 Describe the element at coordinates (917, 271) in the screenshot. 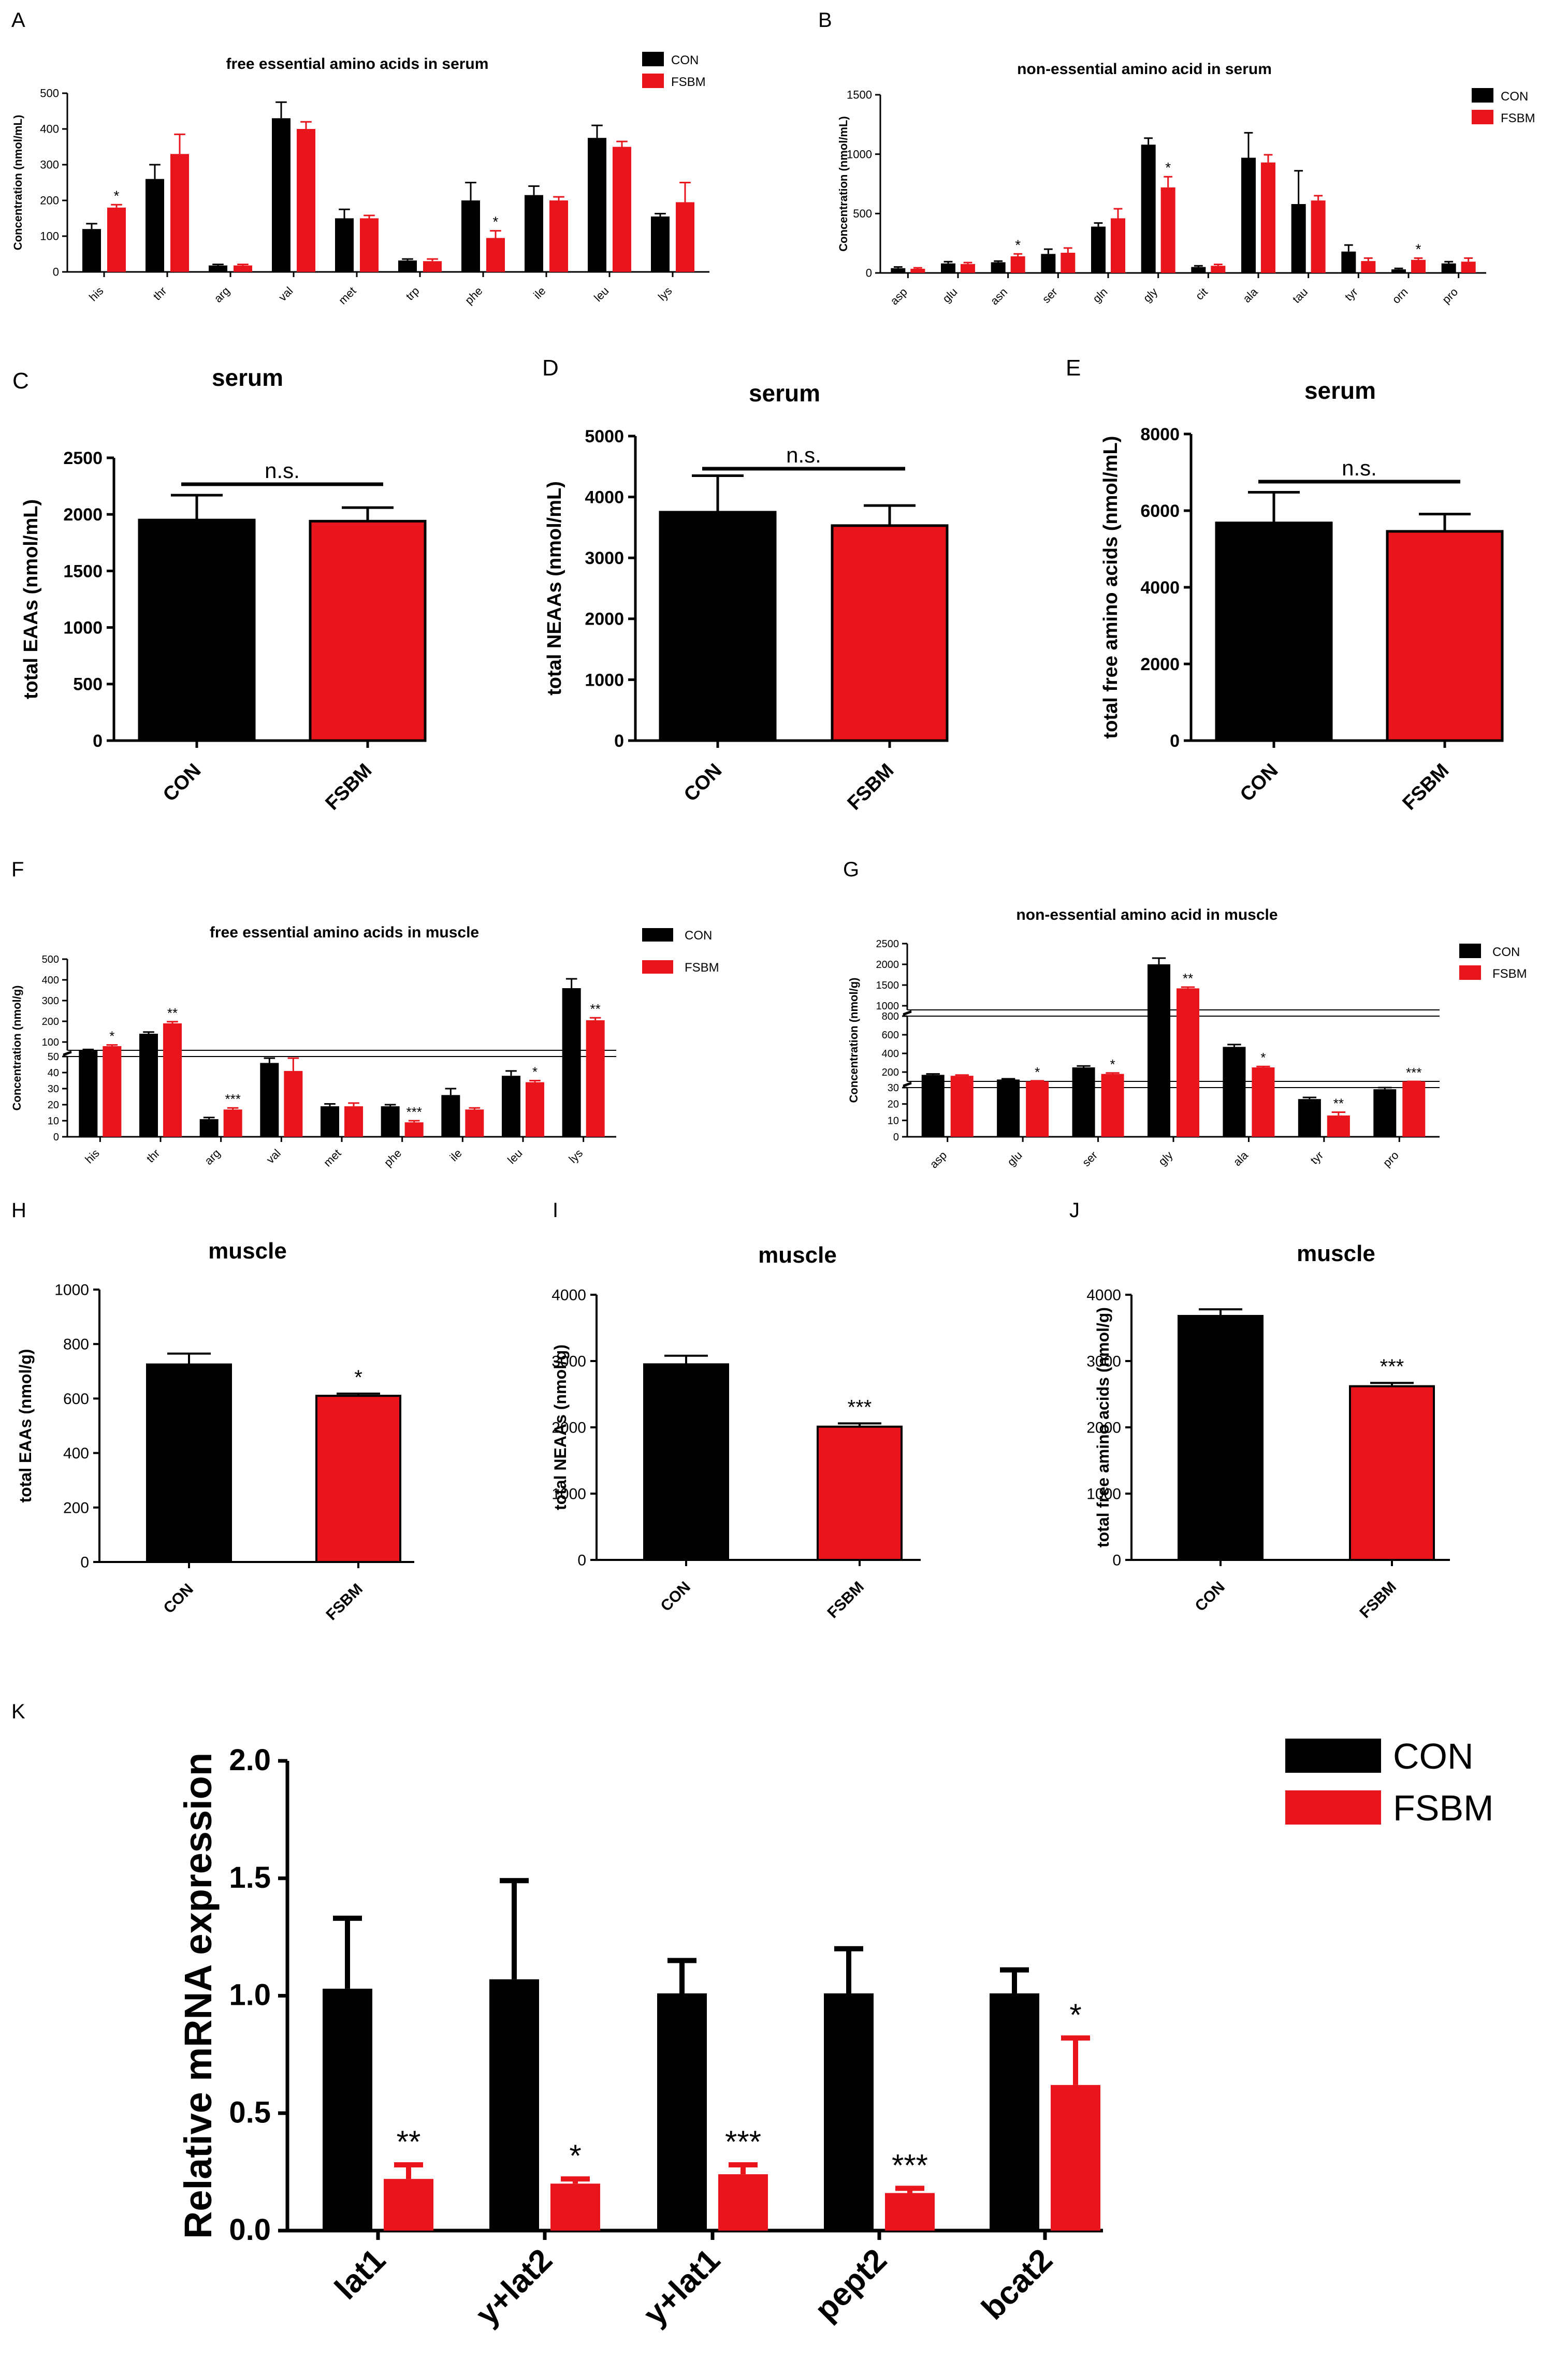

I see `bar-fsbm-asp` at that location.